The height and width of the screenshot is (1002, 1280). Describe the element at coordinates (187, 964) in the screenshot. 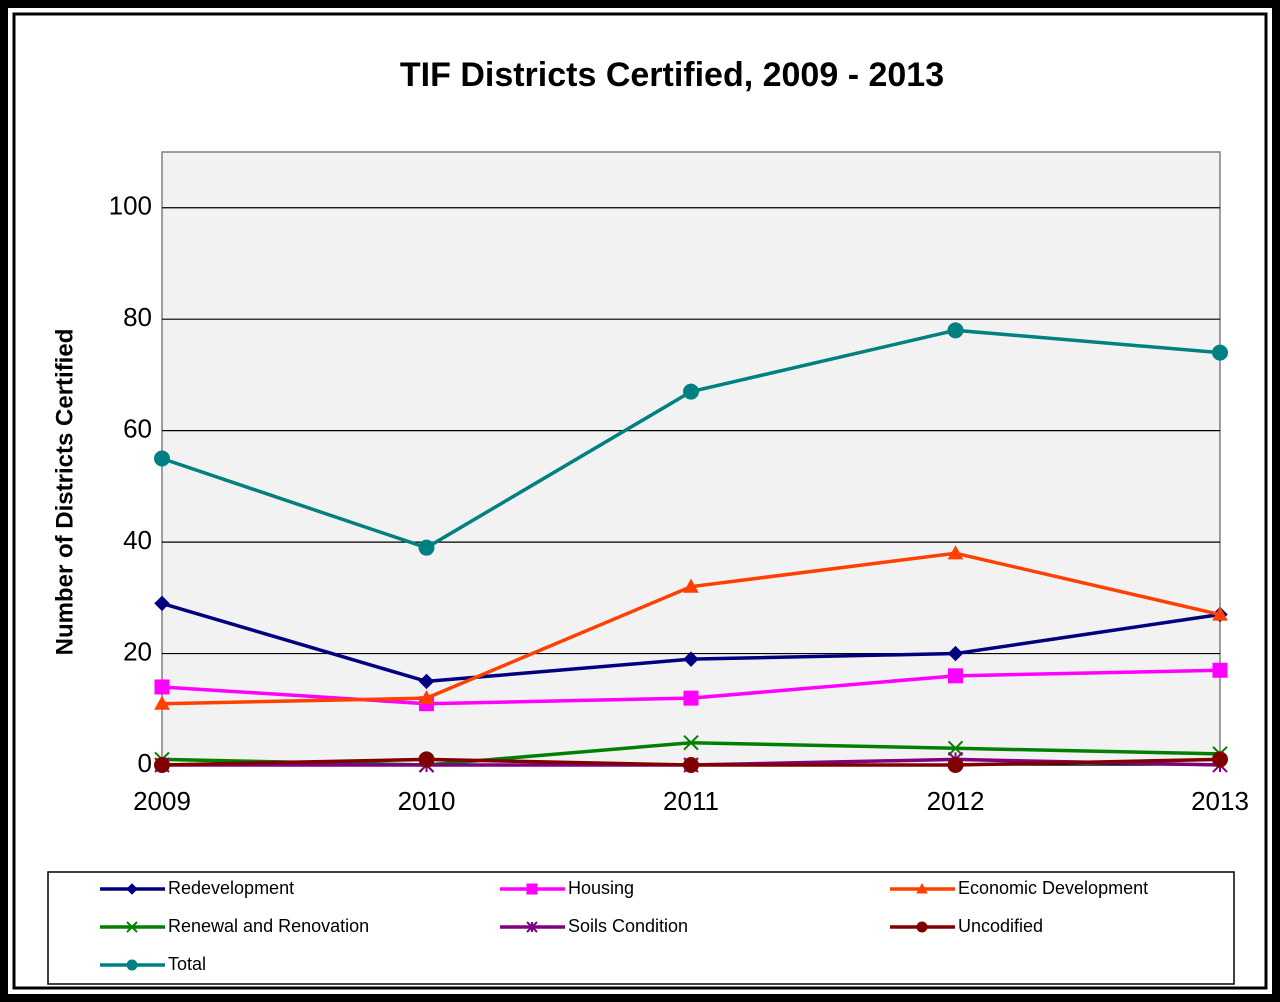

I see `legend-label: Total` at that location.